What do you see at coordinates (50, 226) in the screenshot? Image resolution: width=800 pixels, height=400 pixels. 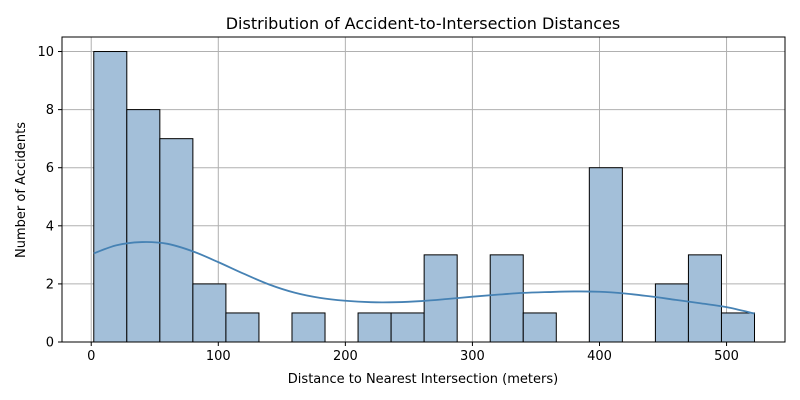 I see `y-tick-label: 4` at bounding box center [50, 226].